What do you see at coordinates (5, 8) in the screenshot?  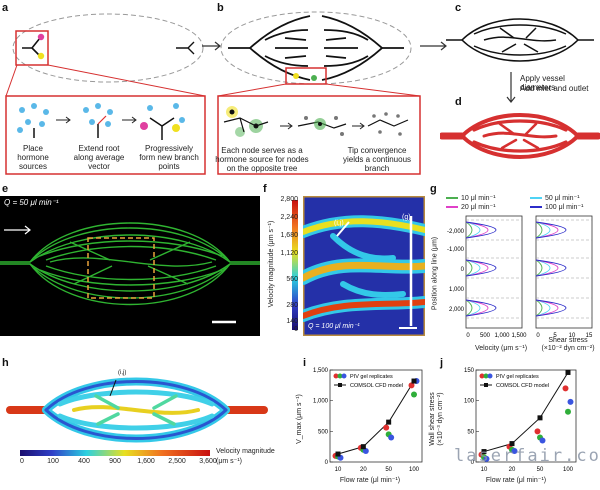 I see `panel-label-a: a` at bounding box center [5, 8].